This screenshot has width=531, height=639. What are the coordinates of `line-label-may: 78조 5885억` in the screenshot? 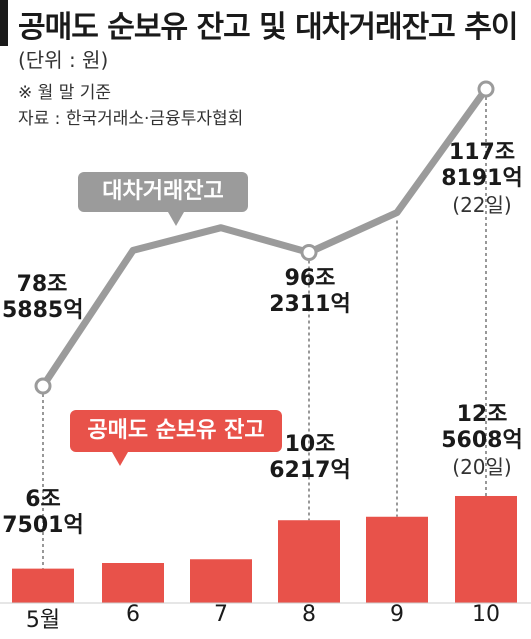 It's located at (43, 298).